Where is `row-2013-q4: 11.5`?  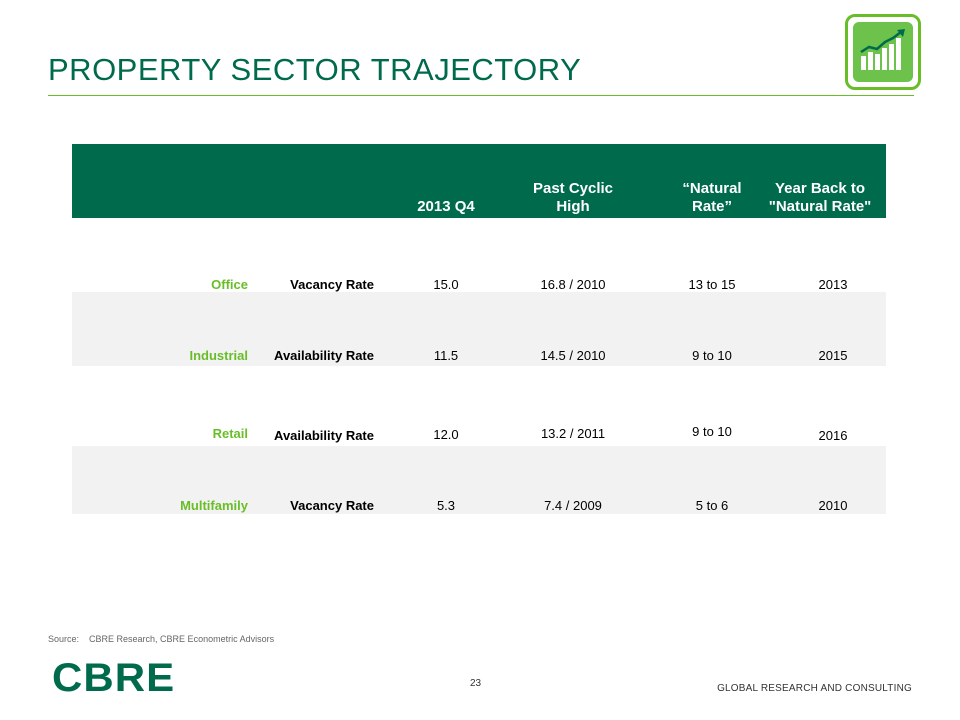 row-2013-q4: 11.5 is located at coordinates (446, 355).